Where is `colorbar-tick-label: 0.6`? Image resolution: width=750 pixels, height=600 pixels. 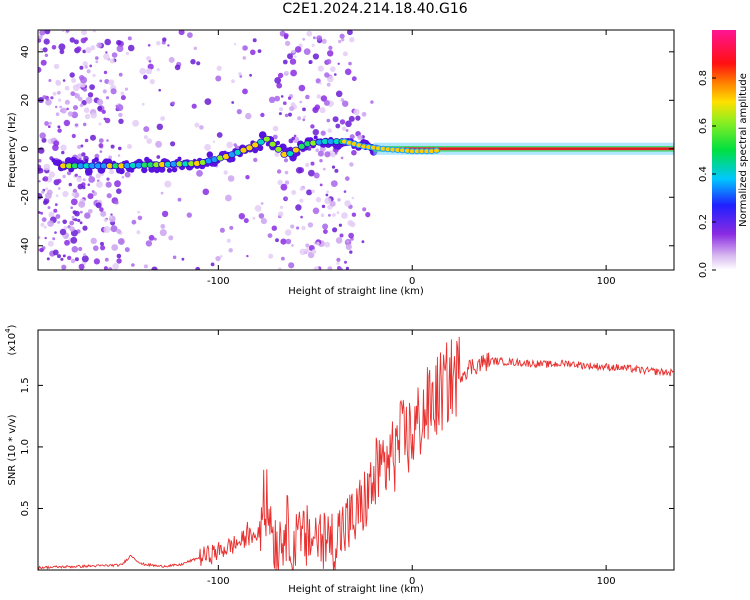 colorbar-tick-label: 0.6 is located at coordinates (703, 126).